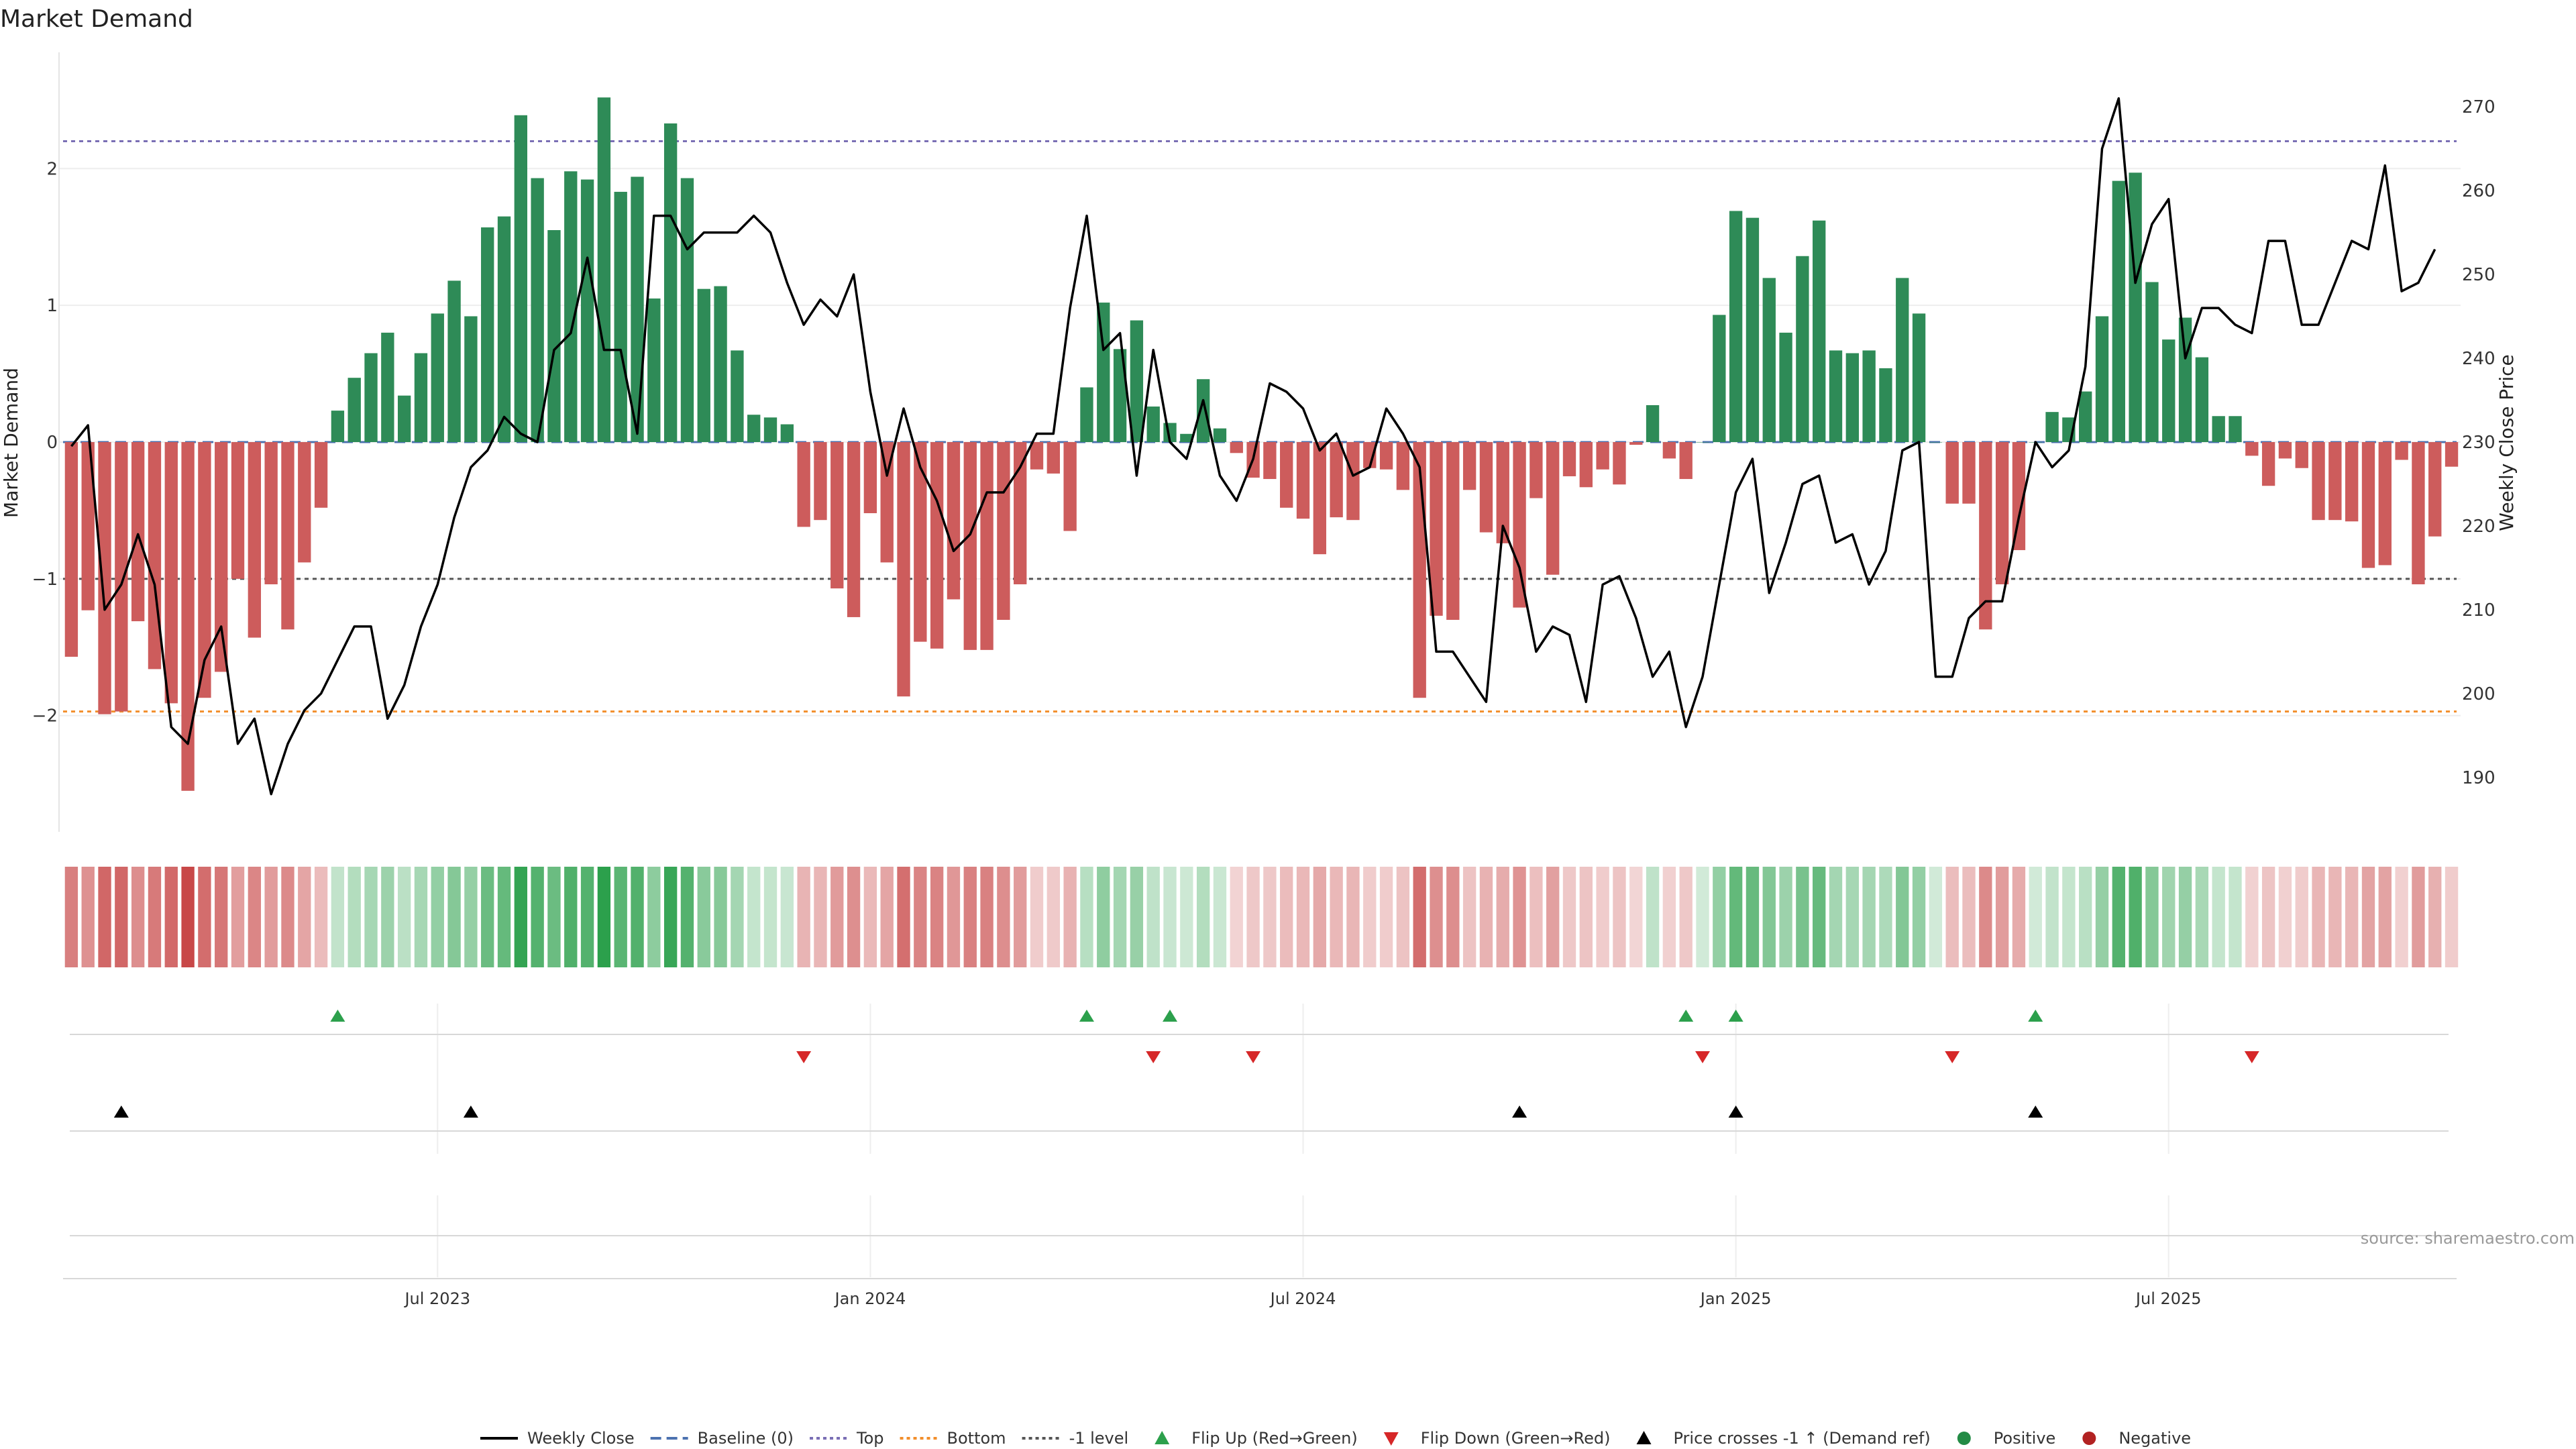 The height and width of the screenshot is (1449, 2576). What do you see at coordinates (2507, 442) in the screenshot?
I see `y-axis-right-label: Weekly Close Price` at bounding box center [2507, 442].